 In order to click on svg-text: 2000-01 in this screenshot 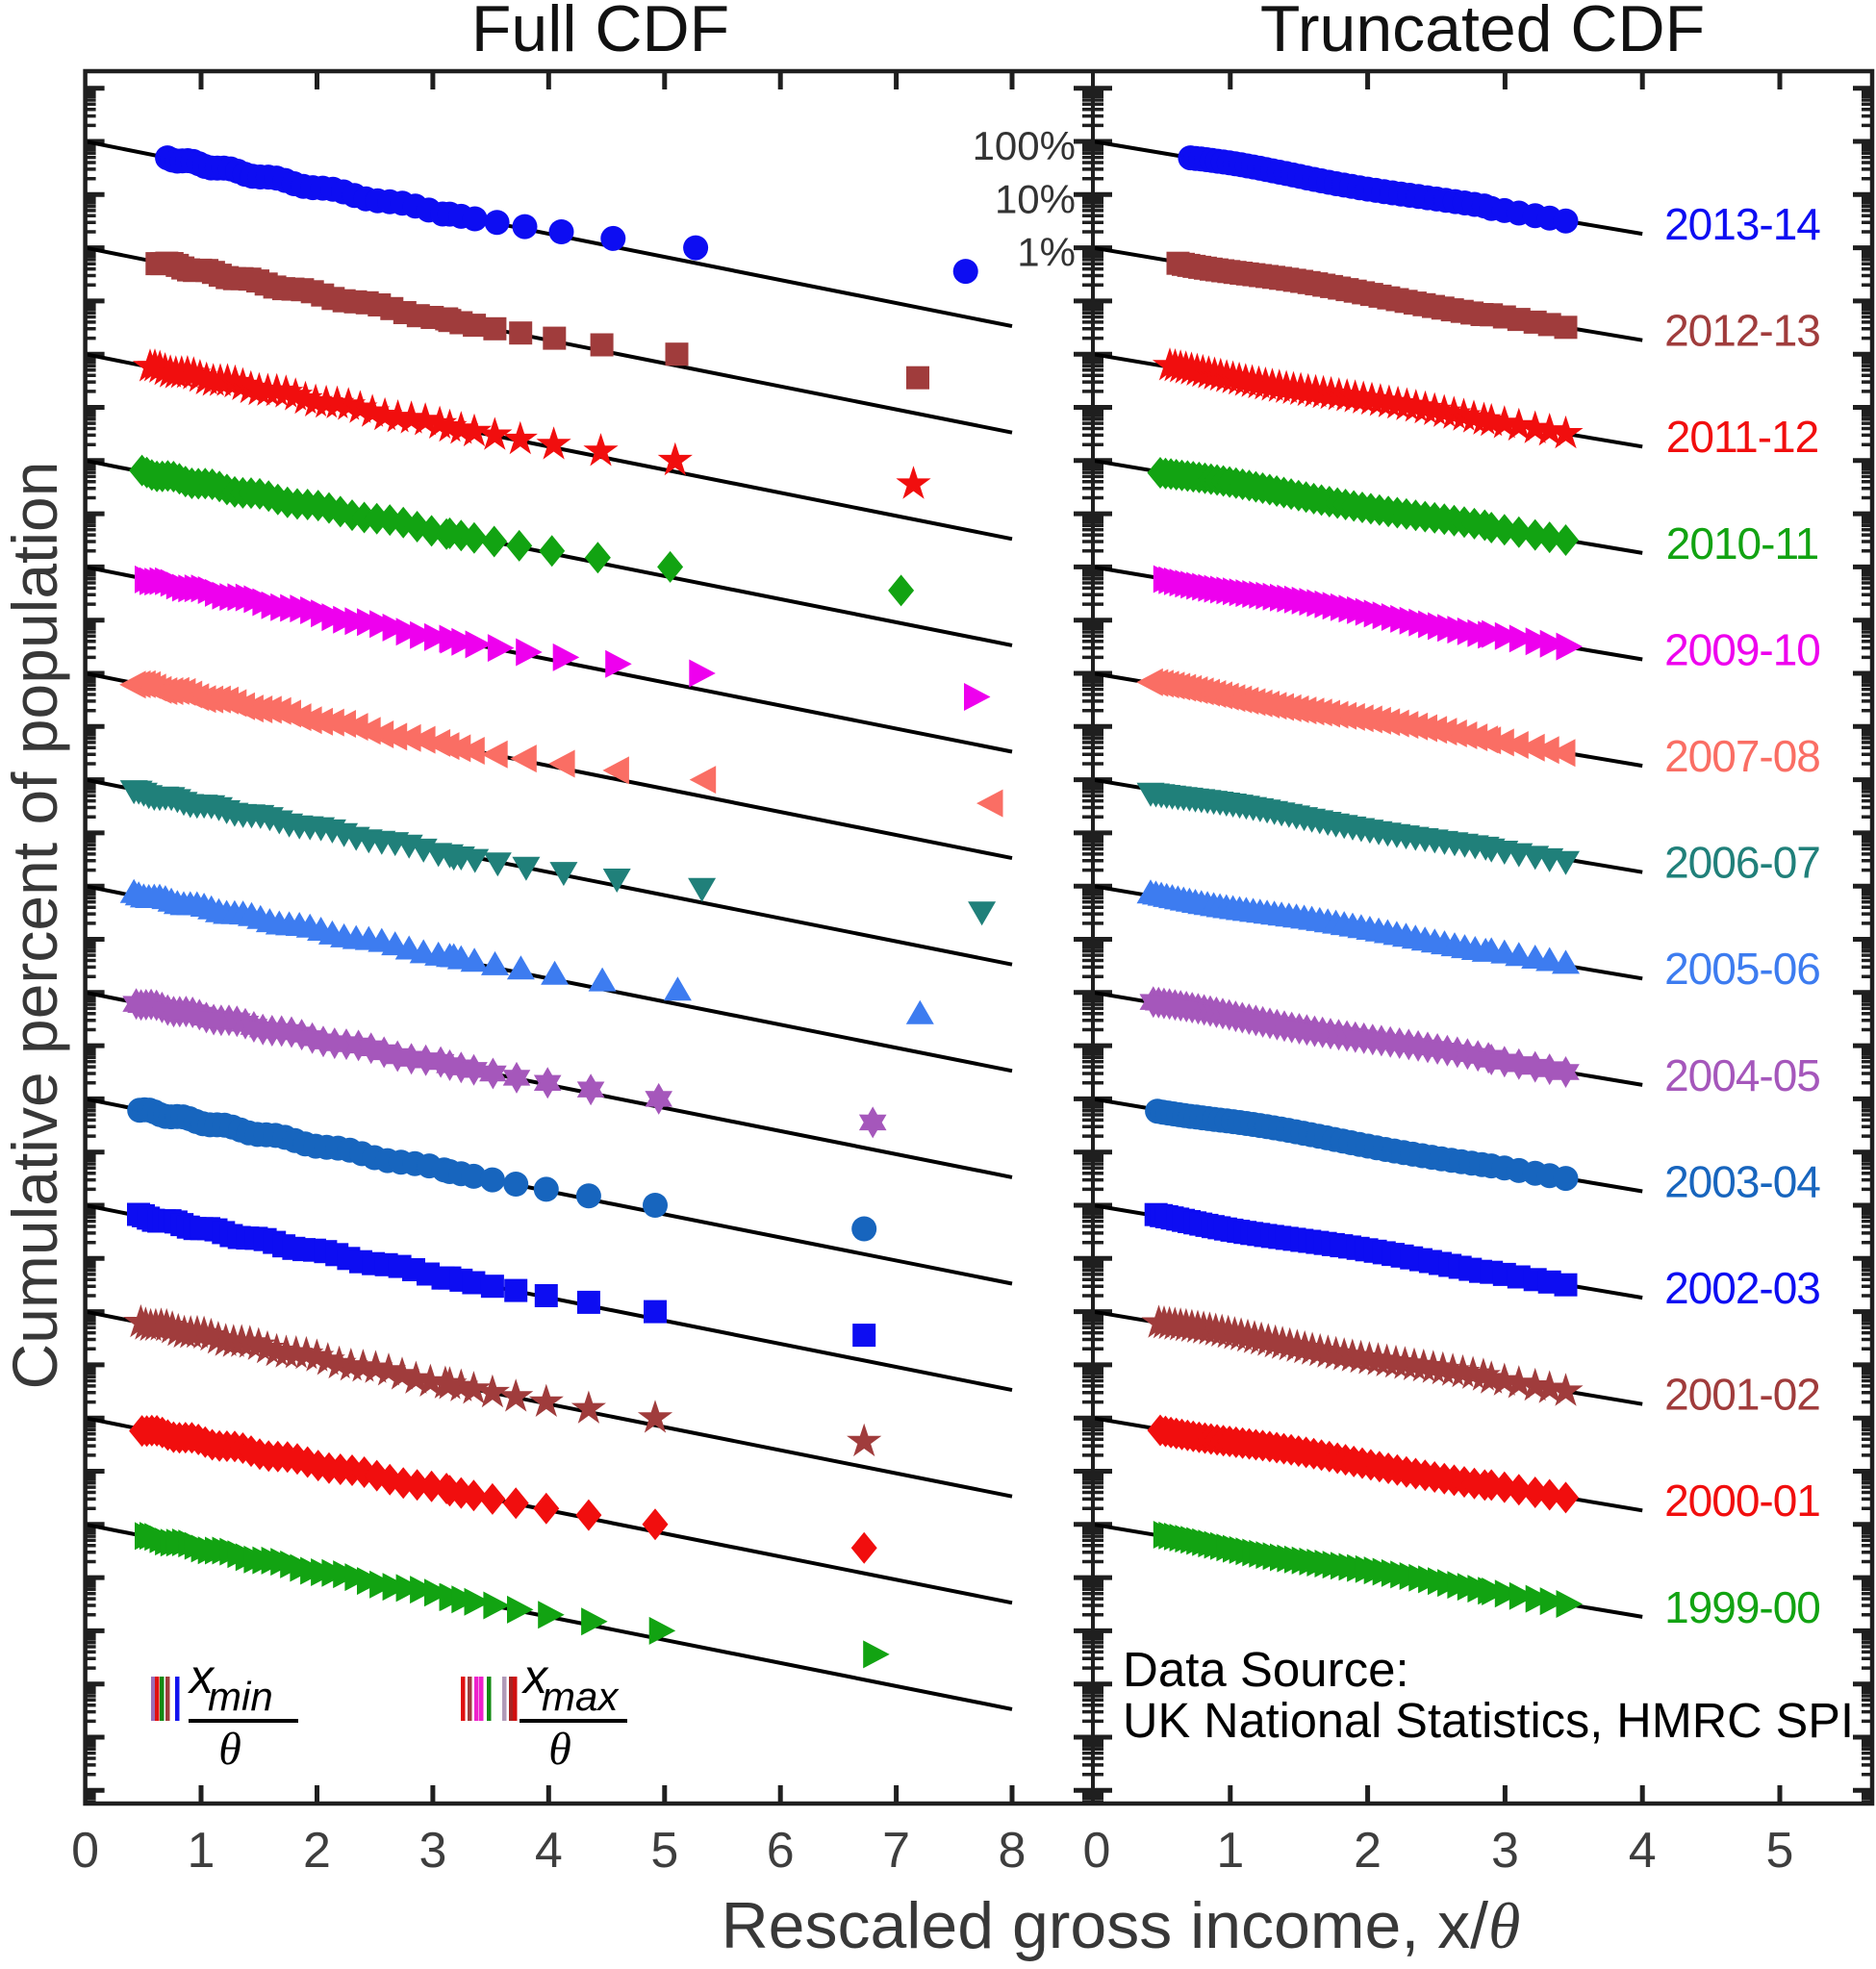, I will do `click(1742, 1501)`.